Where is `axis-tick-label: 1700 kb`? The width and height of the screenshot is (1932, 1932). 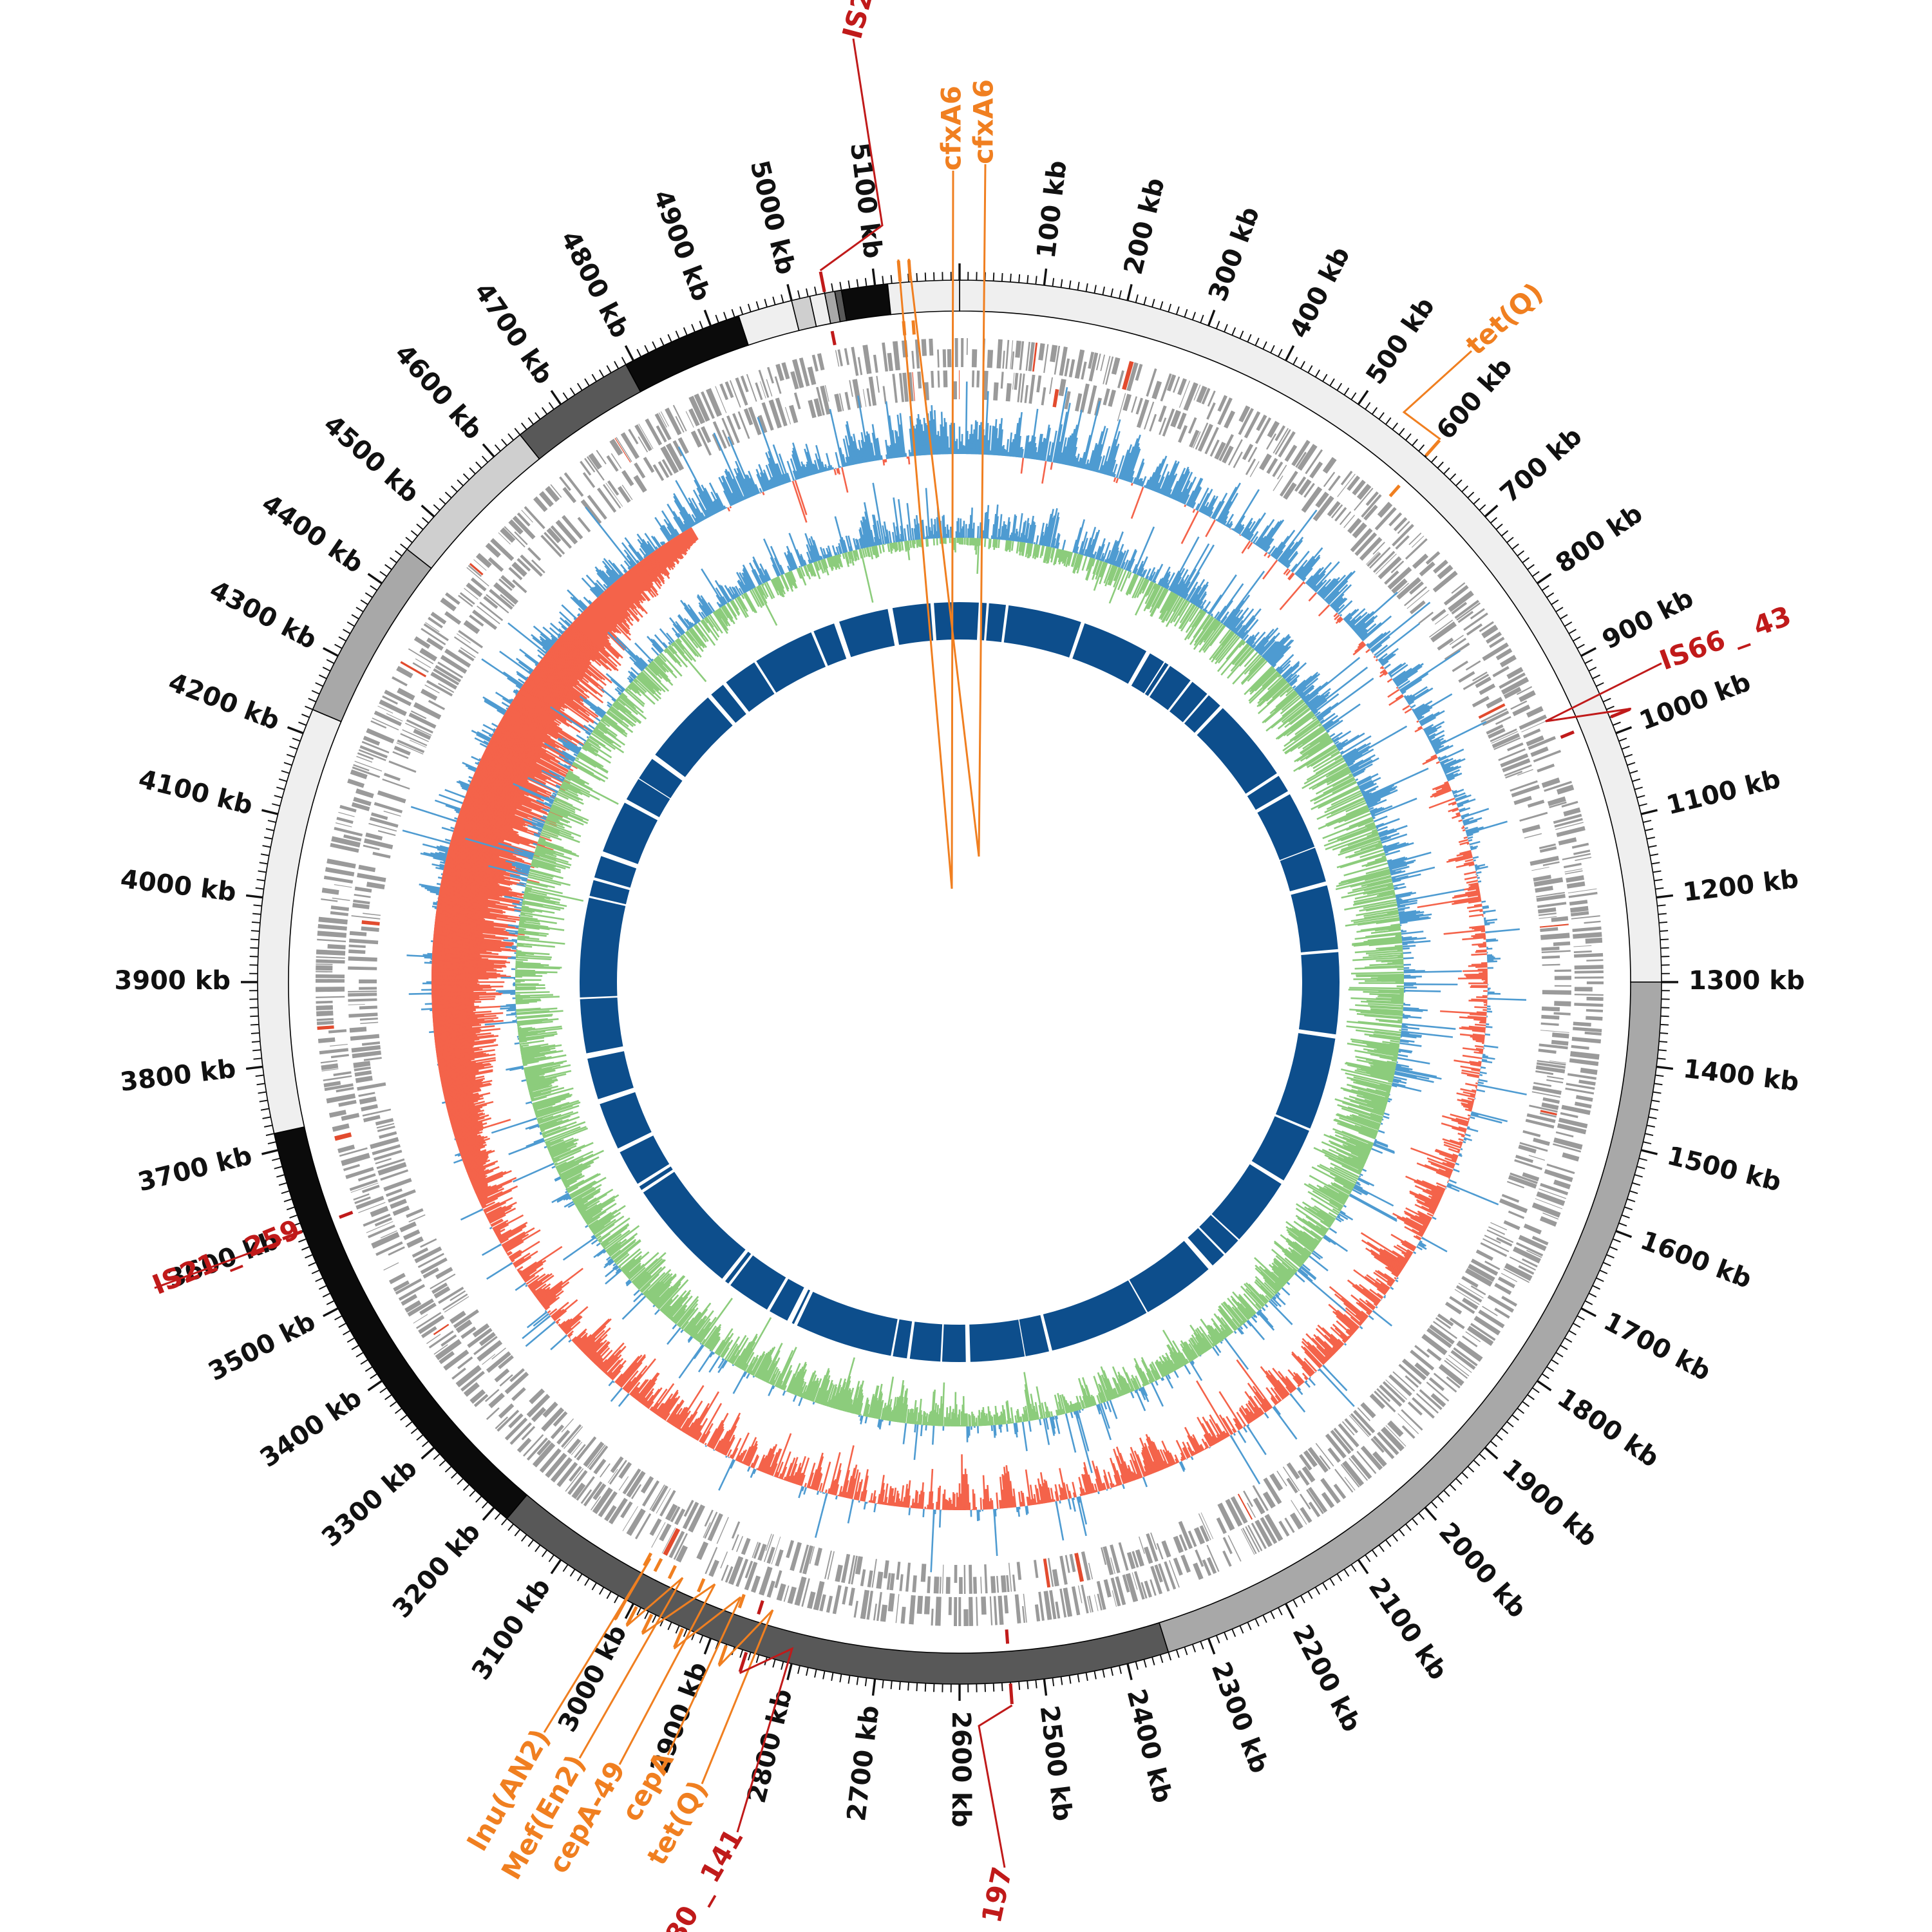 axis-tick-label: 1700 kb is located at coordinates (1657, 1347).